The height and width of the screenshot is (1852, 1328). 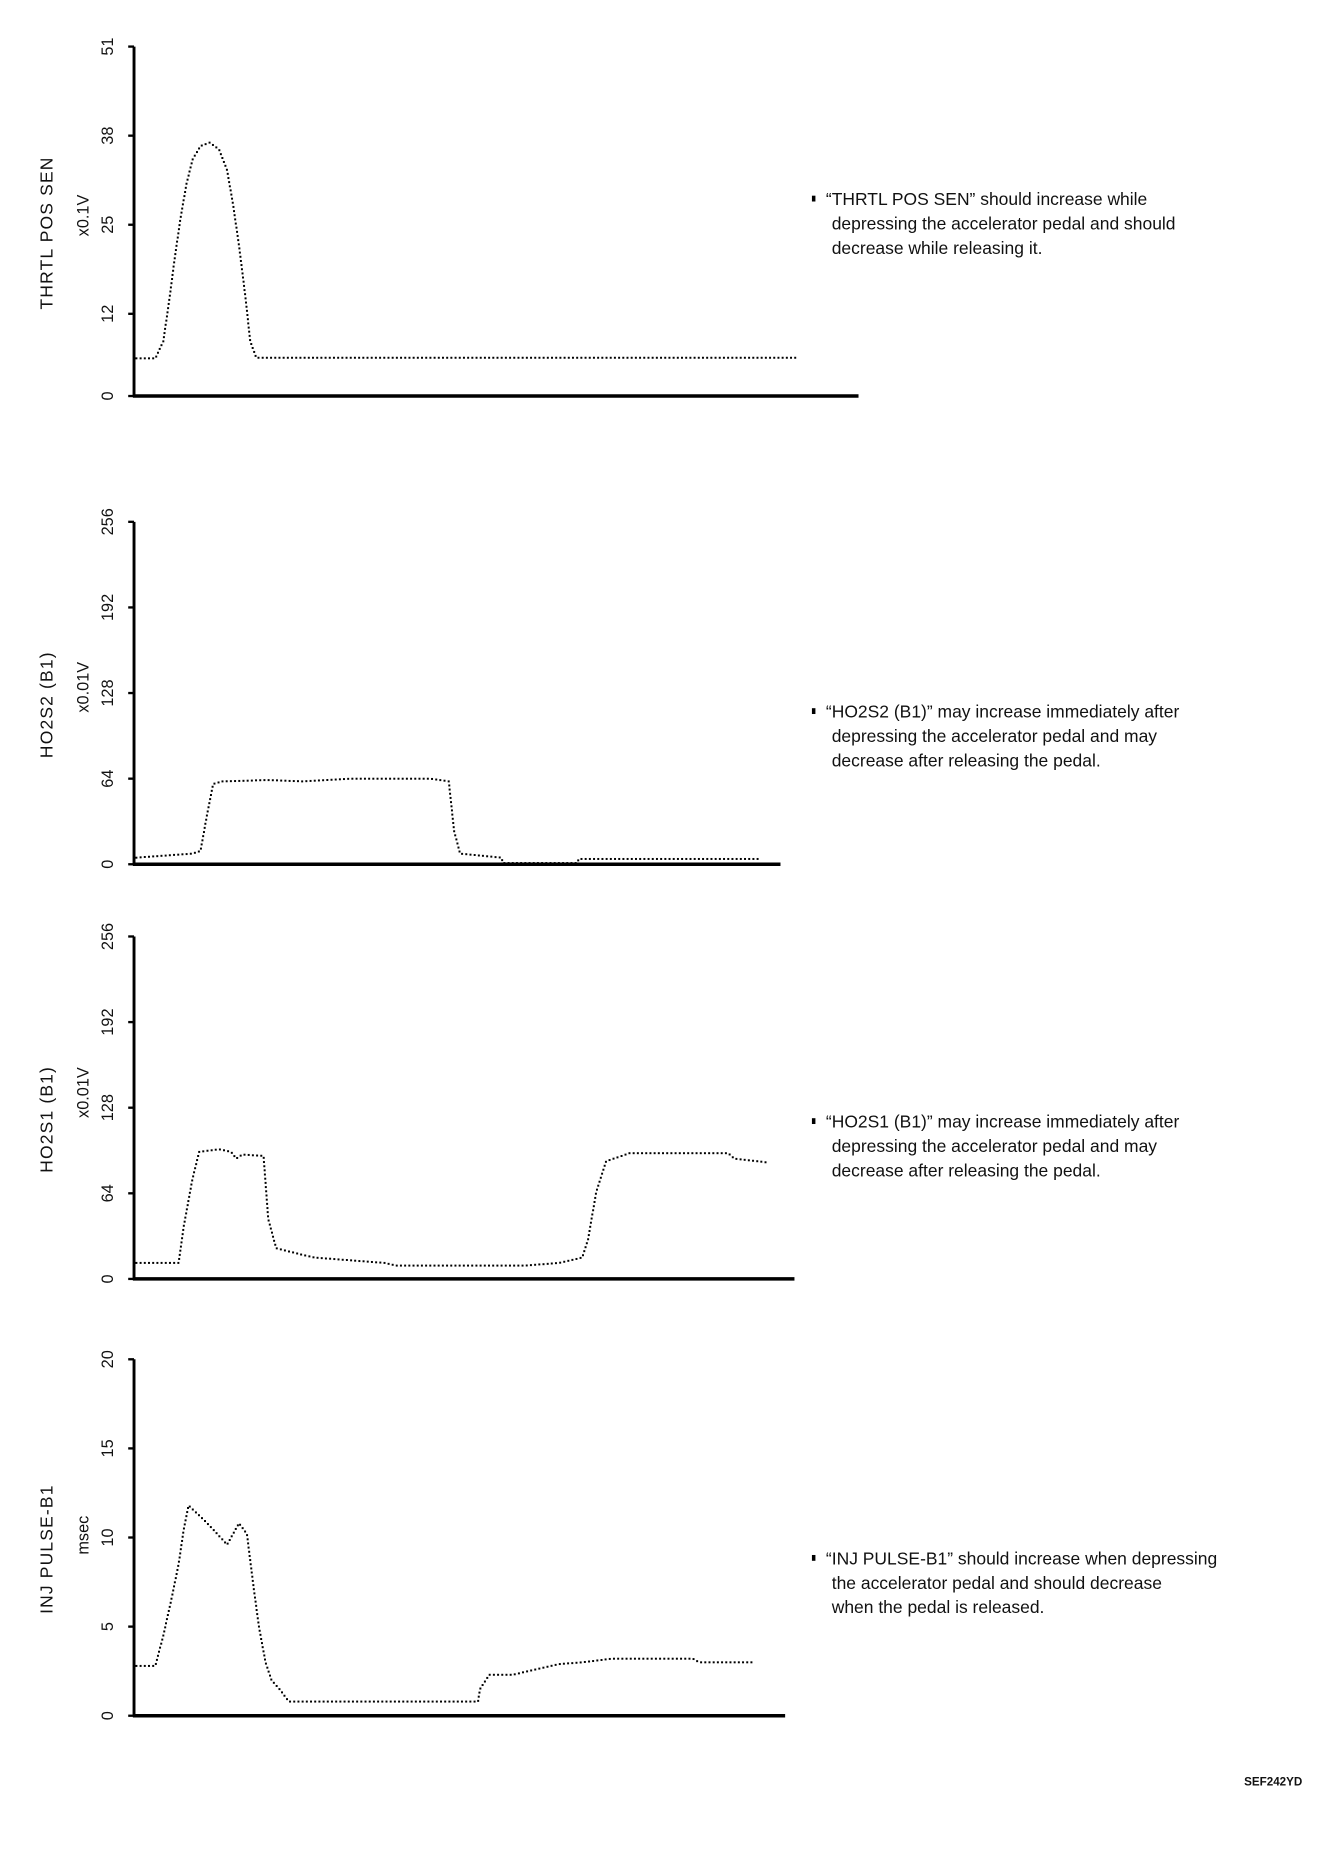 I want to click on y-tick-label: 5, so click(x=108, y=1626).